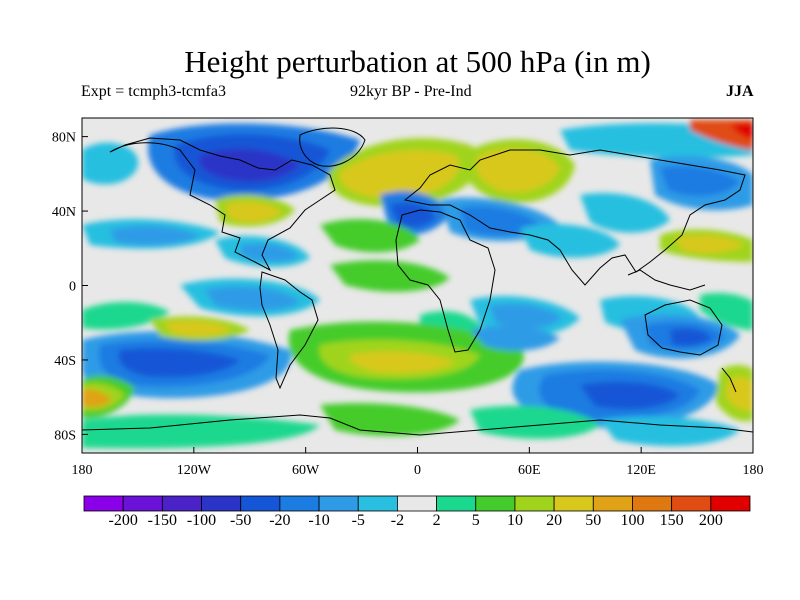 This screenshot has height=600, width=800. What do you see at coordinates (671, 520) in the screenshot?
I see `colorbar-label: 150` at bounding box center [671, 520].